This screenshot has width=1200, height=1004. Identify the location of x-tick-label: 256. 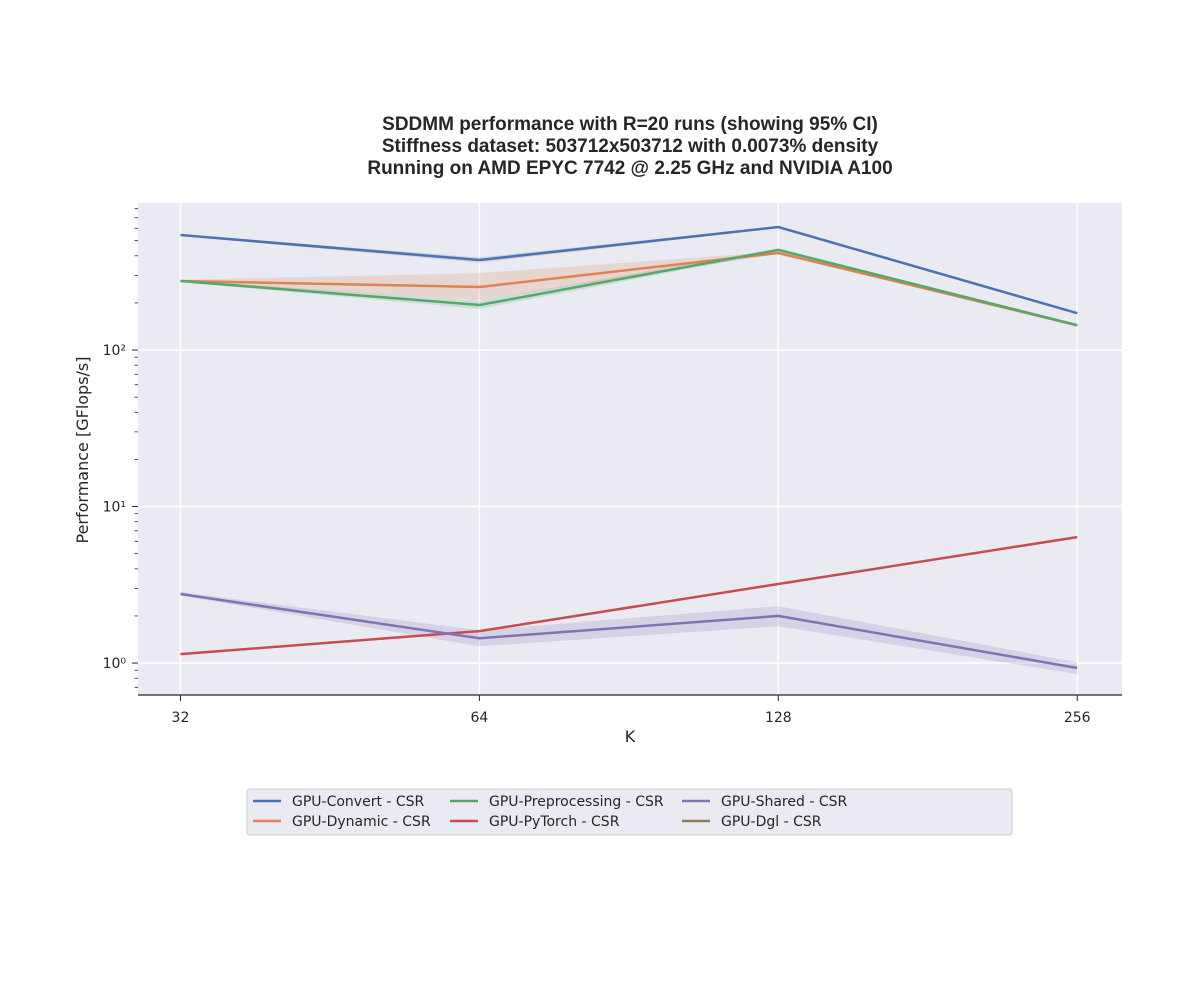
(1077, 718).